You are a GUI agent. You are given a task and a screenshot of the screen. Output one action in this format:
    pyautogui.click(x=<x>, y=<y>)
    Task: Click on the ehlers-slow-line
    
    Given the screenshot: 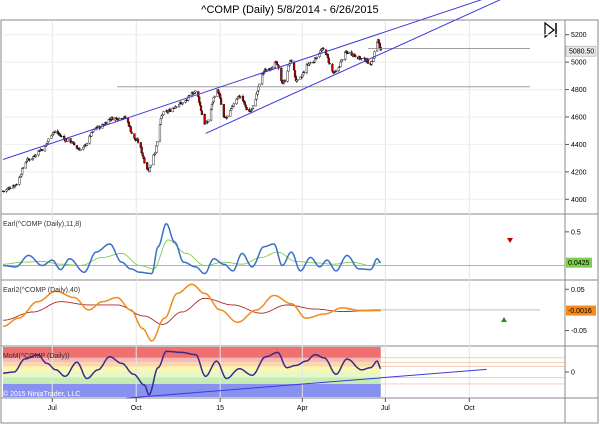 What is the action you would take?
    pyautogui.click(x=192, y=254)
    